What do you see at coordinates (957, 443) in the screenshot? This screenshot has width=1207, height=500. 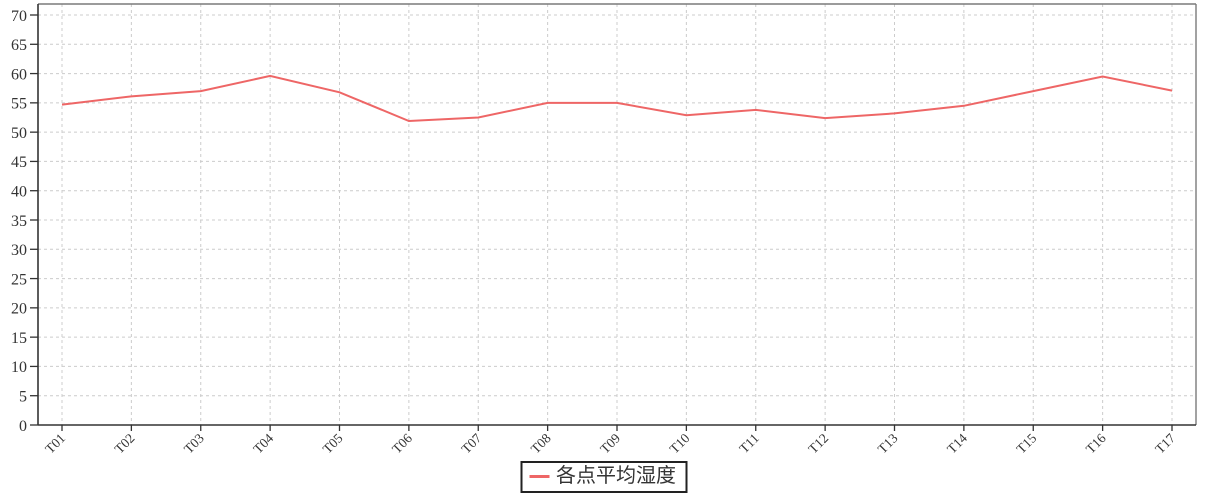 I see `x-axis-tick-label: T14` at bounding box center [957, 443].